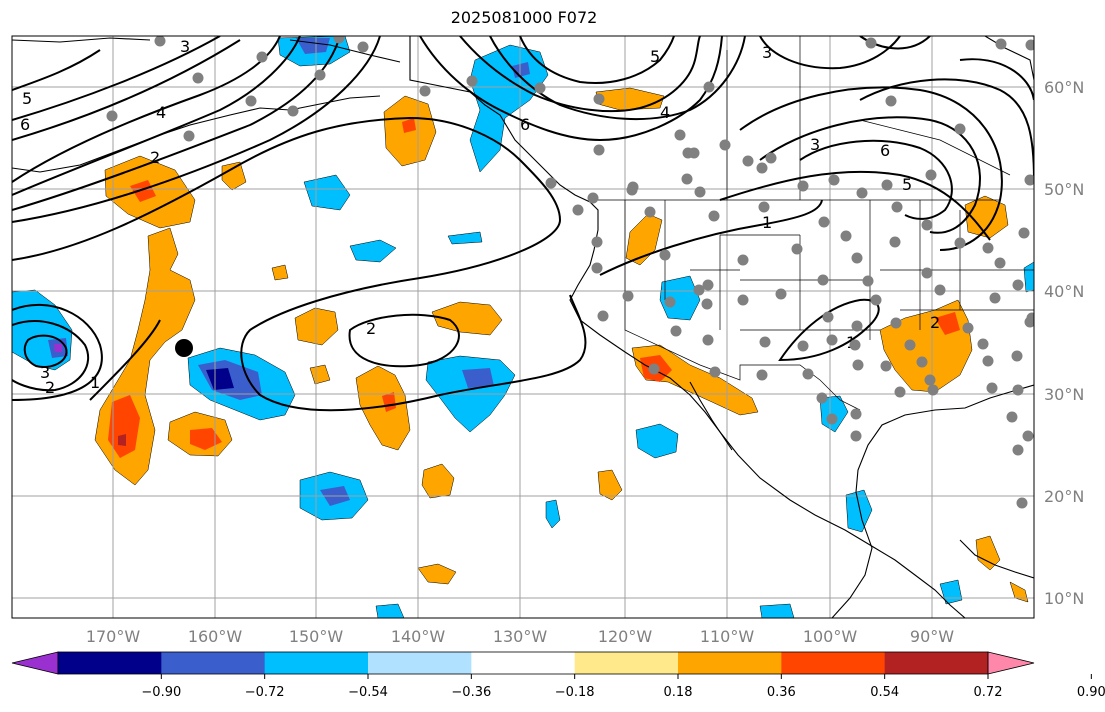  Describe the element at coordinates (932, 636) in the screenshot. I see `longitude-label: 90°W` at that location.